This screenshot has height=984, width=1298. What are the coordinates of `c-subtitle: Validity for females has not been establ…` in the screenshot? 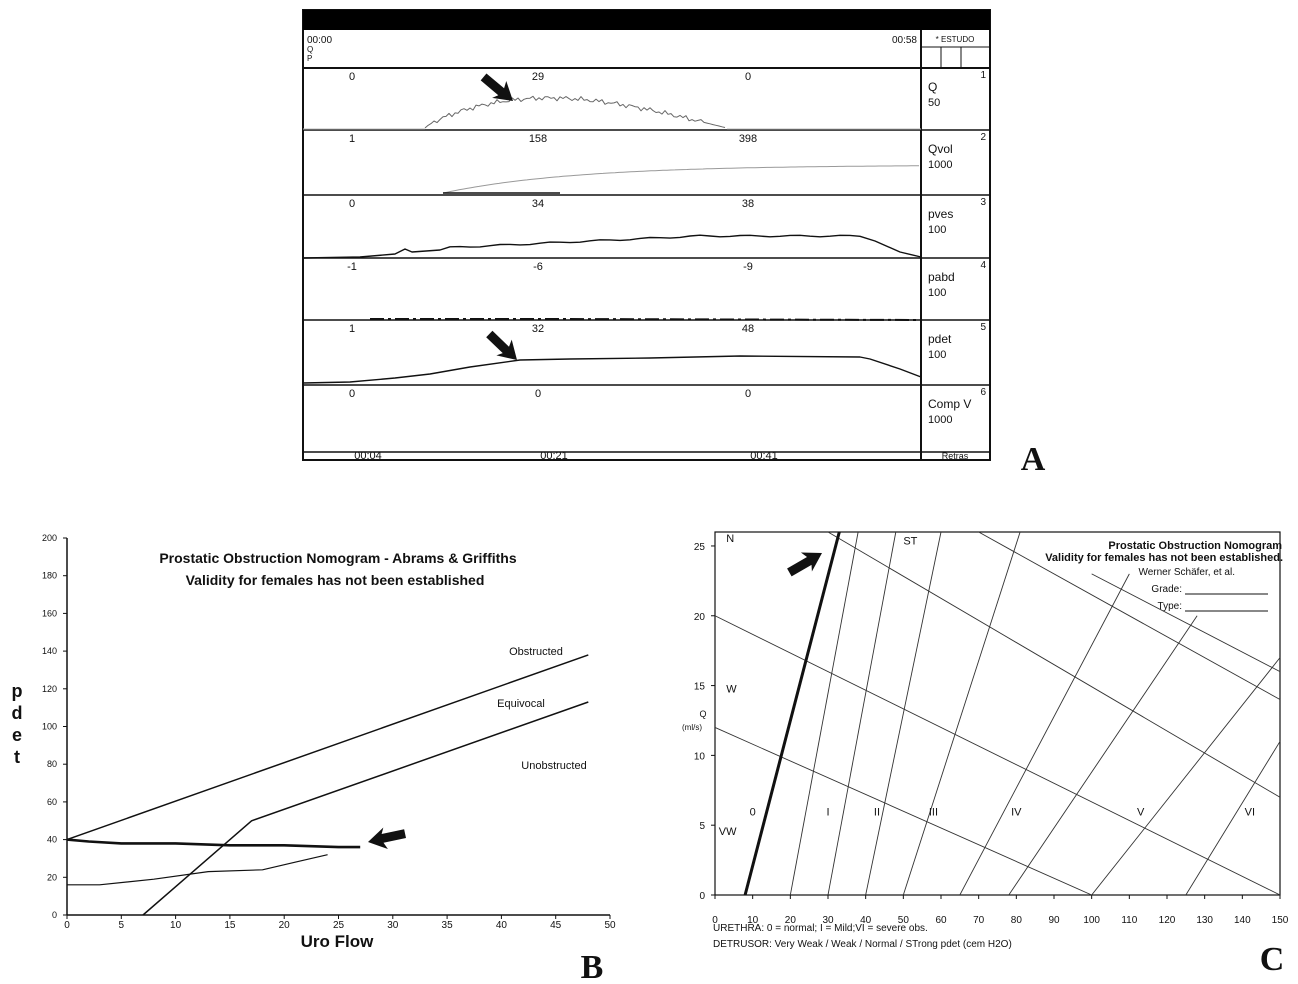 It's located at (1164, 558).